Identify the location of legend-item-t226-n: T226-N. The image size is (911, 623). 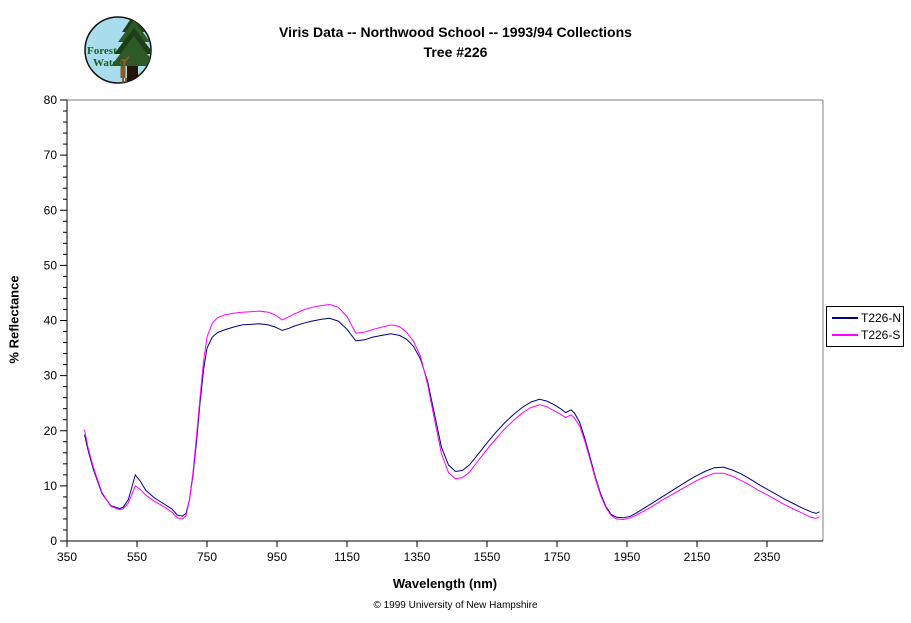
(867, 318).